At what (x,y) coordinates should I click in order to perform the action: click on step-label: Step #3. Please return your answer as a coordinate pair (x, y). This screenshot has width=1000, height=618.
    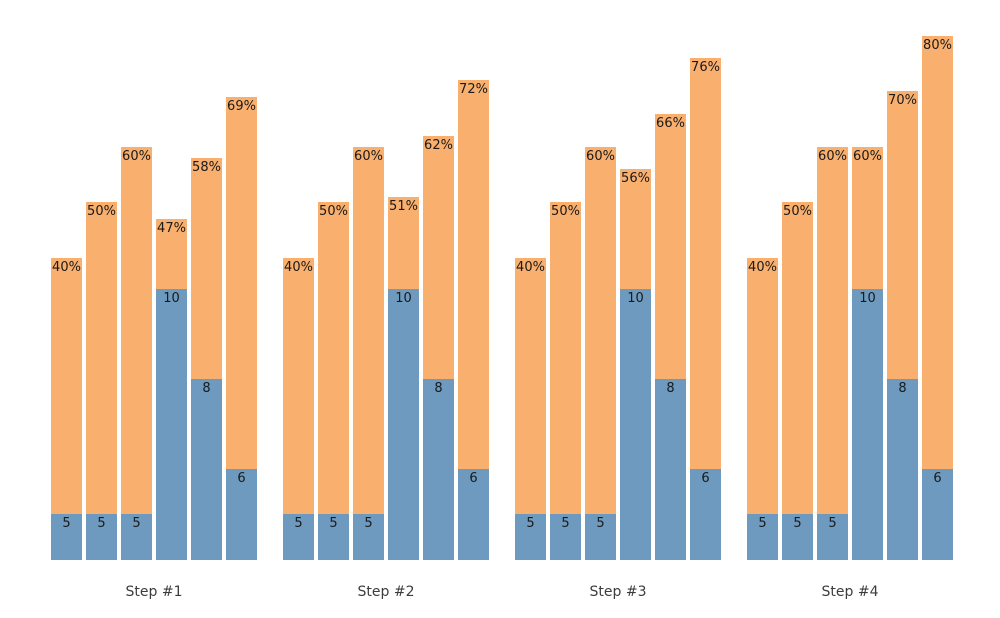
    Looking at the image, I should click on (618, 592).